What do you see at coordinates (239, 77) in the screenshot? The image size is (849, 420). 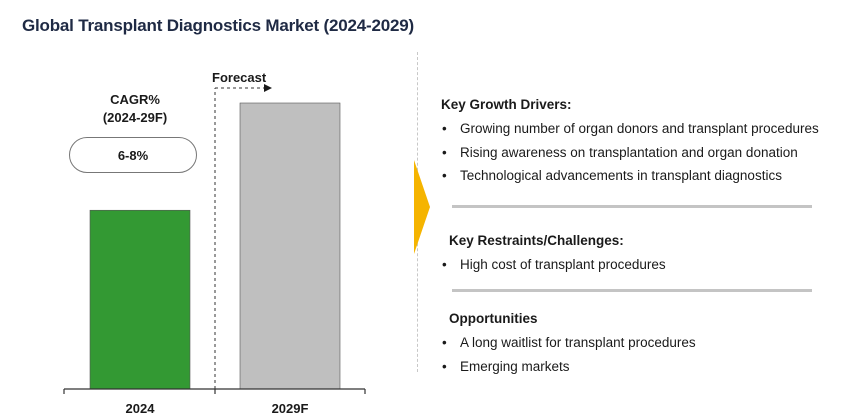 I see `forecast-label: Forecast` at bounding box center [239, 77].